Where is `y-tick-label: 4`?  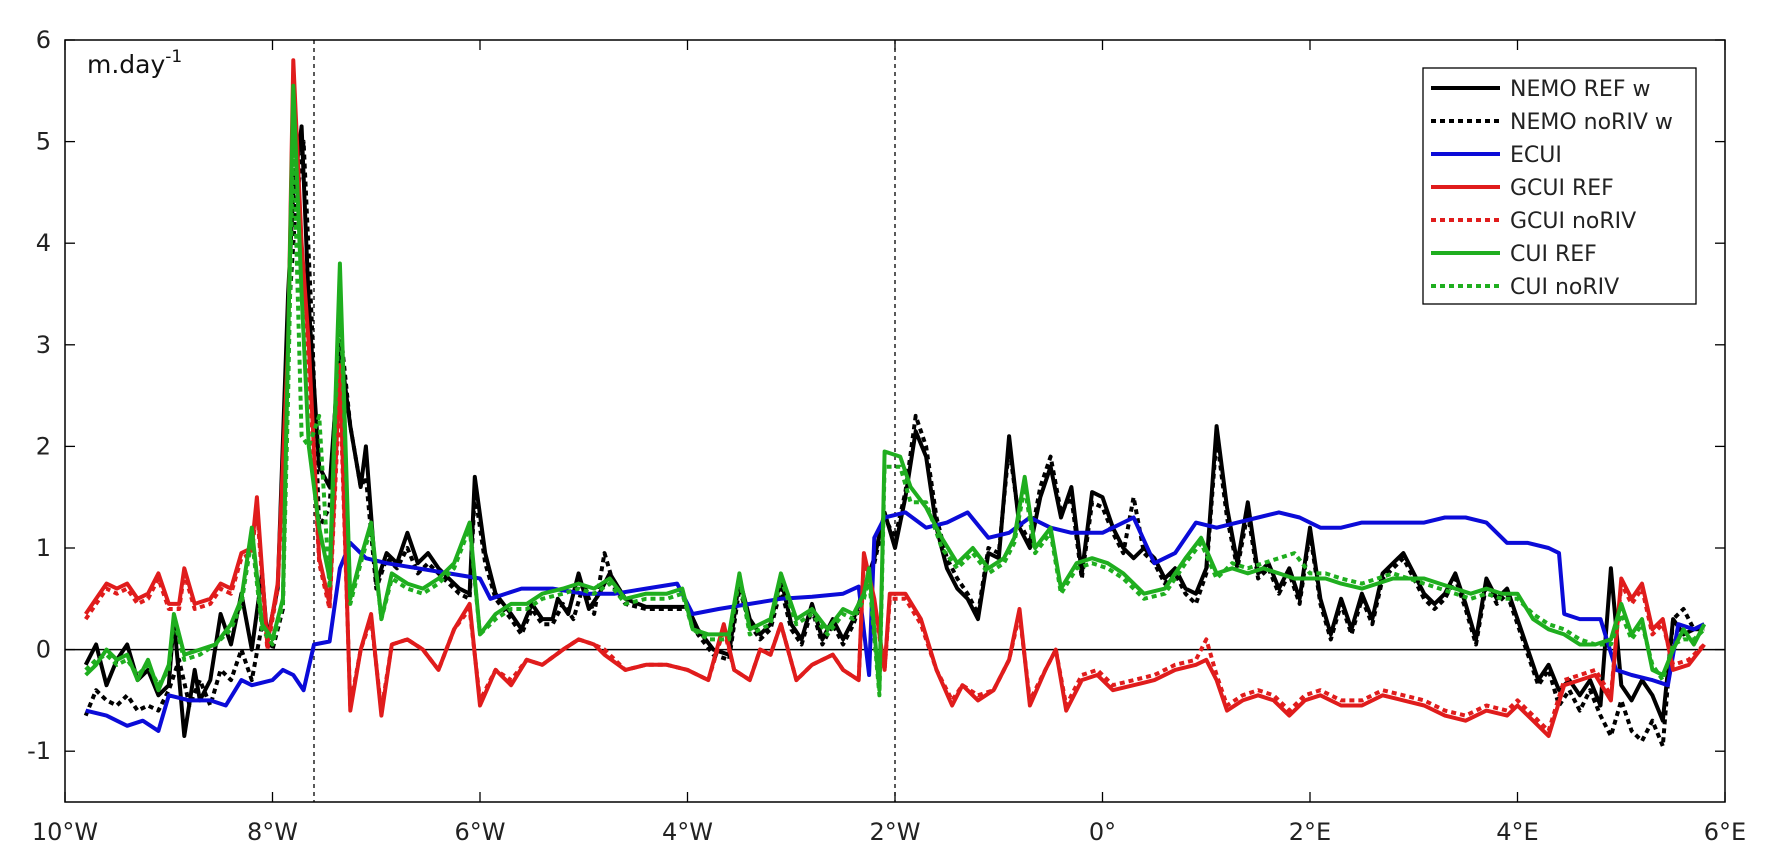
y-tick-label: 4 is located at coordinates (43, 243).